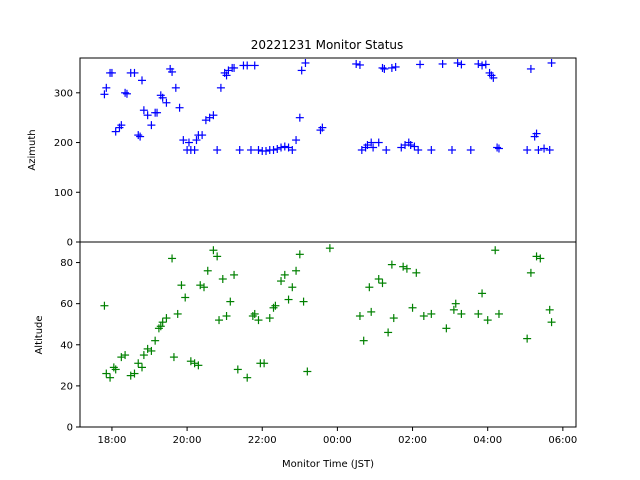  What do you see at coordinates (328, 464) in the screenshot?
I see `x-axis-label: Monitor Time (JST)` at bounding box center [328, 464].